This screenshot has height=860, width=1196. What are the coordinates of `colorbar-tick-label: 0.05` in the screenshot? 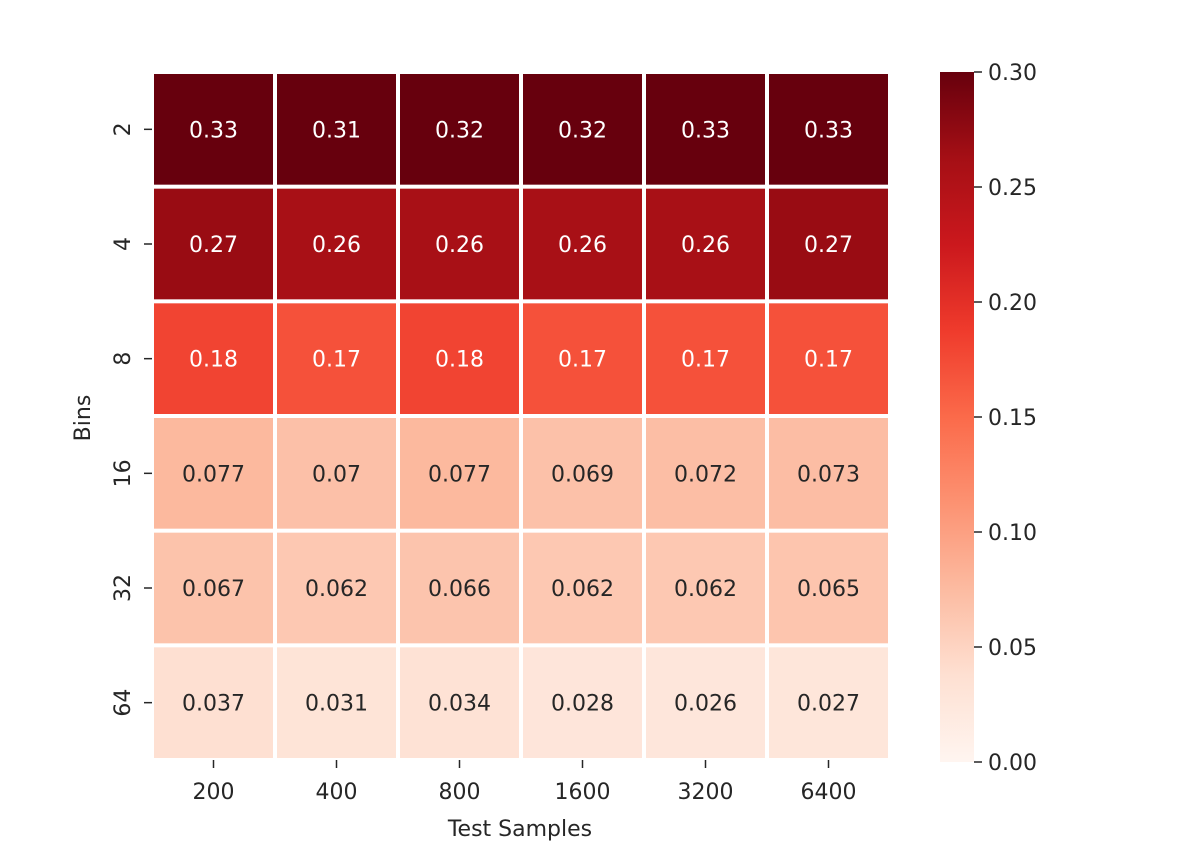 It's located at (1012, 648).